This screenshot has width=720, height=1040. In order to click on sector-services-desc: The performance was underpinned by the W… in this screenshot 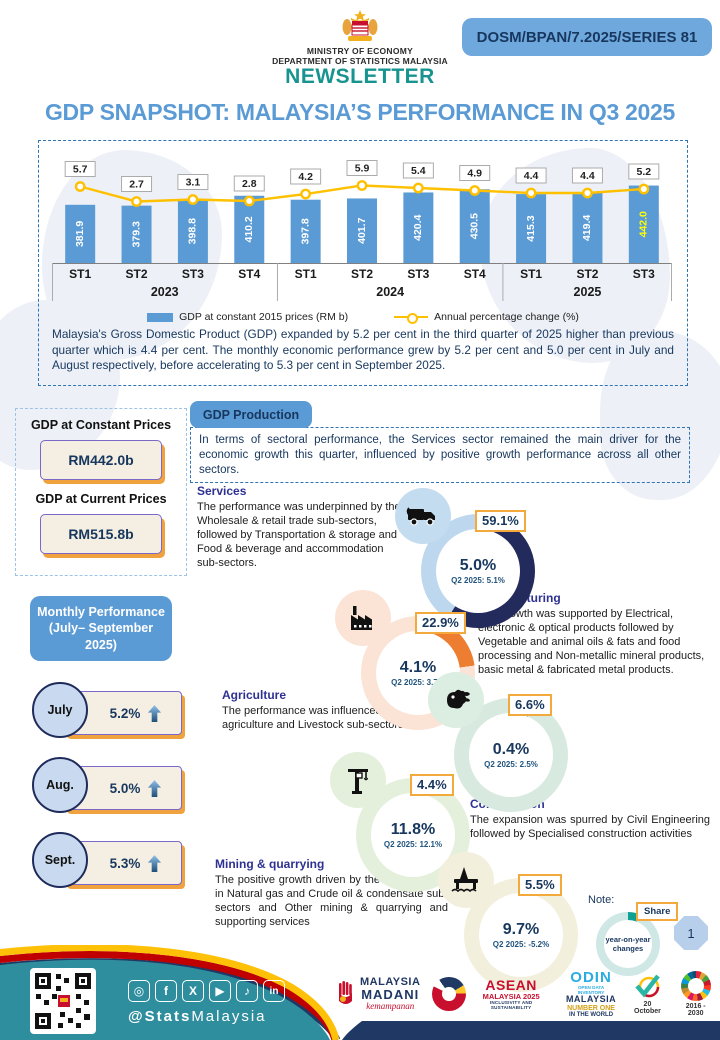, I will do `click(299, 535)`.